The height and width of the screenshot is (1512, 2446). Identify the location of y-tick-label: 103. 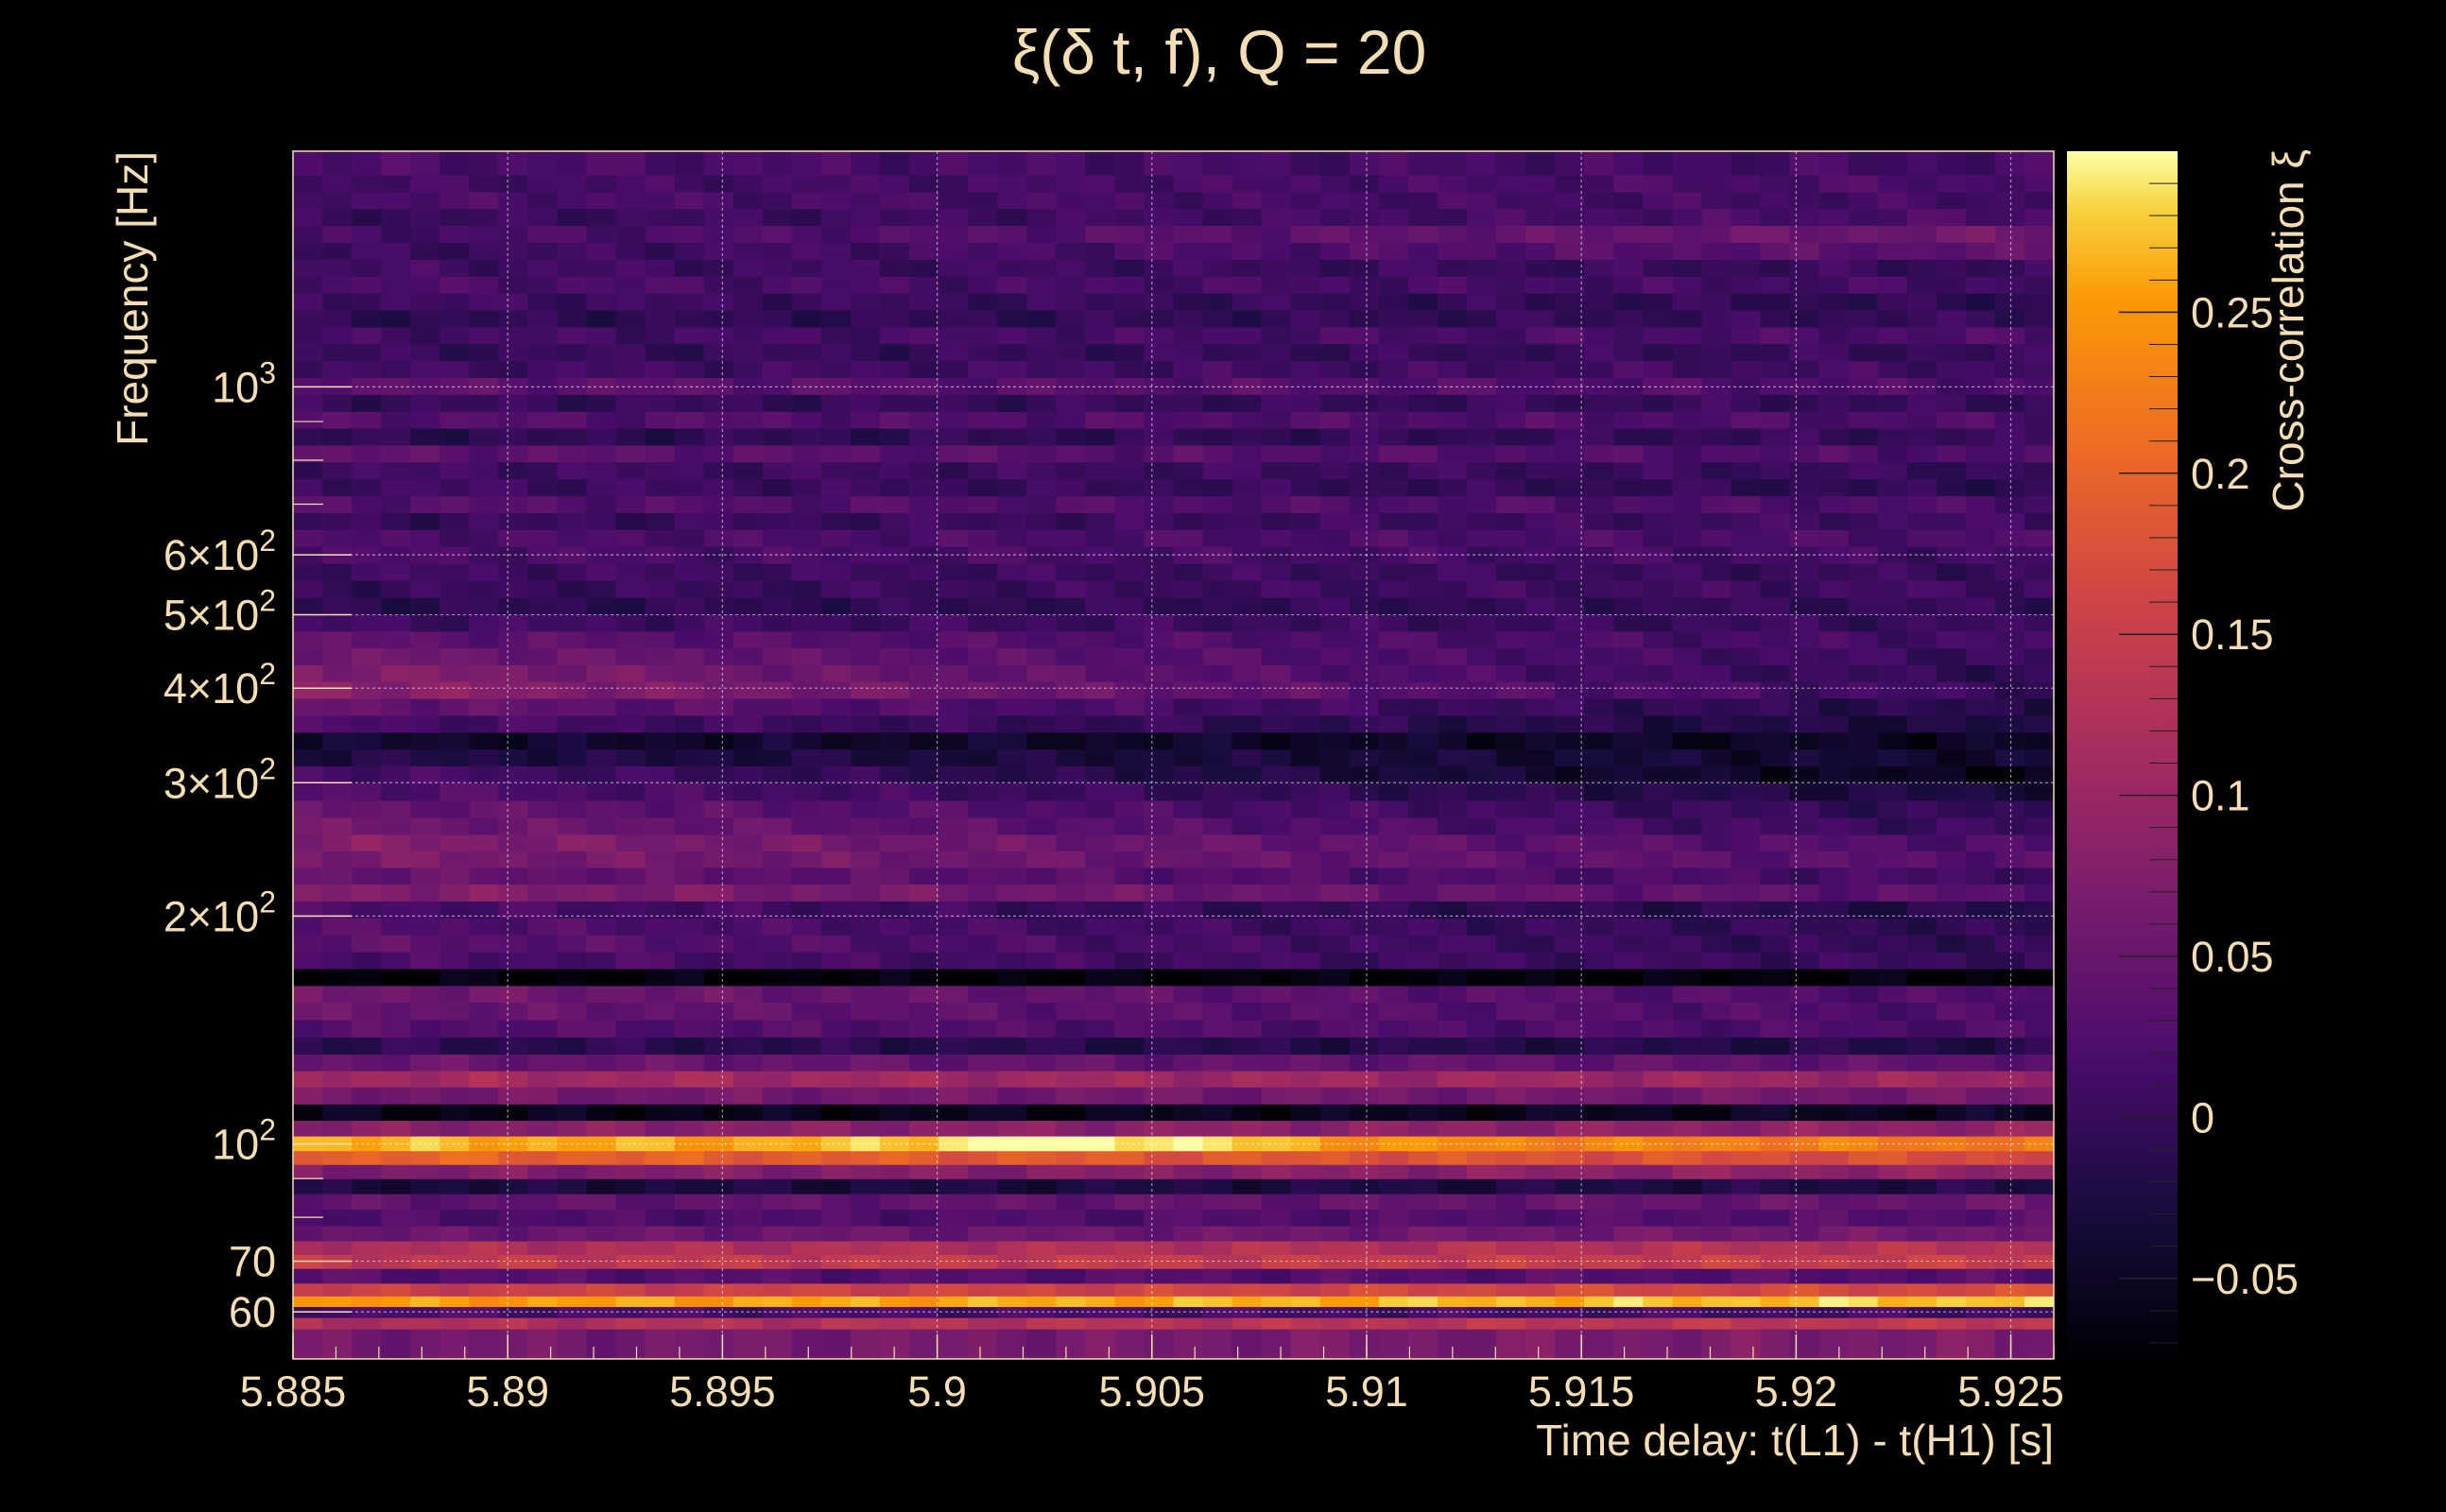
(244, 383).